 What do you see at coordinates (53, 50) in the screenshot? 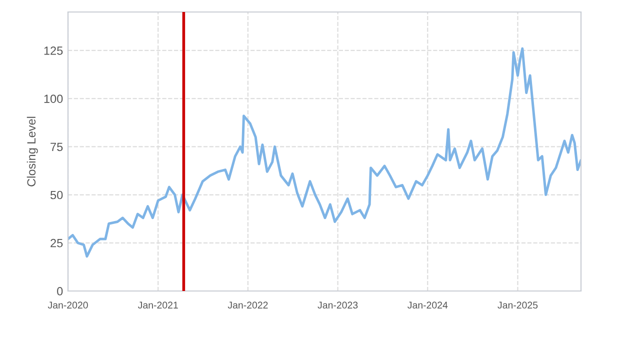
I see `y-tick-label: 125` at bounding box center [53, 50].